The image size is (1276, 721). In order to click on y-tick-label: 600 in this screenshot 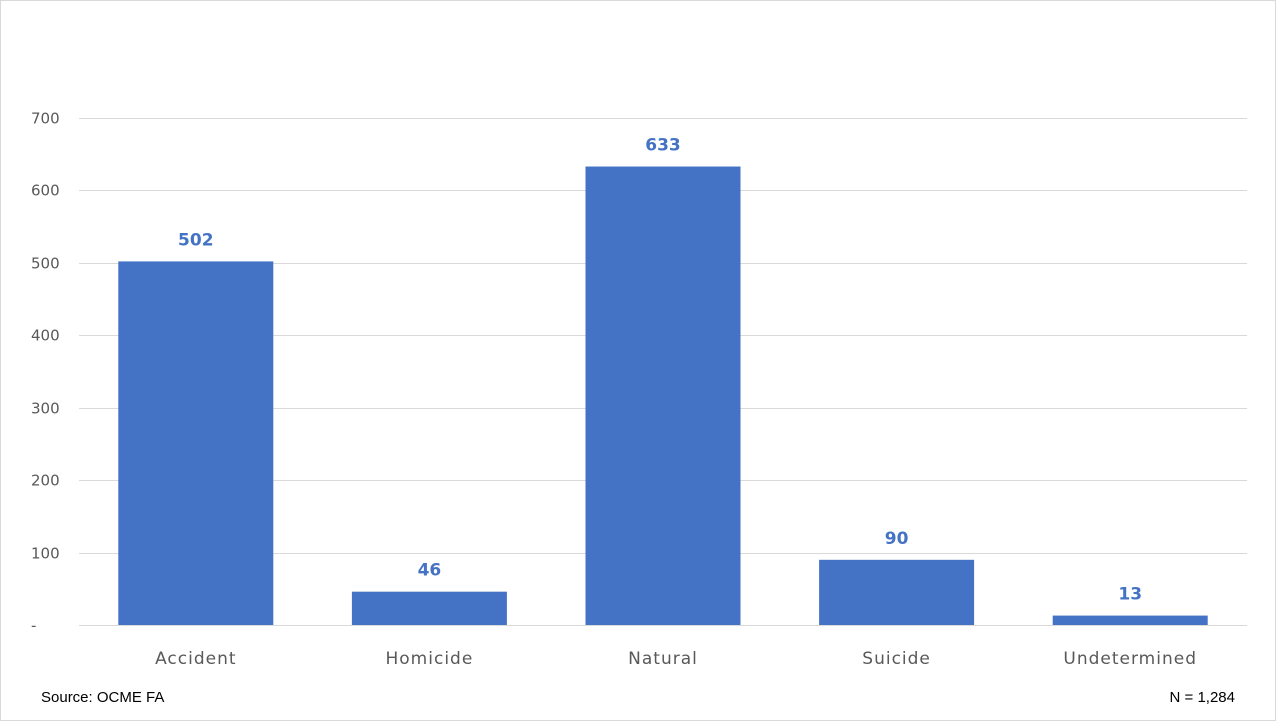, I will do `click(45, 191)`.